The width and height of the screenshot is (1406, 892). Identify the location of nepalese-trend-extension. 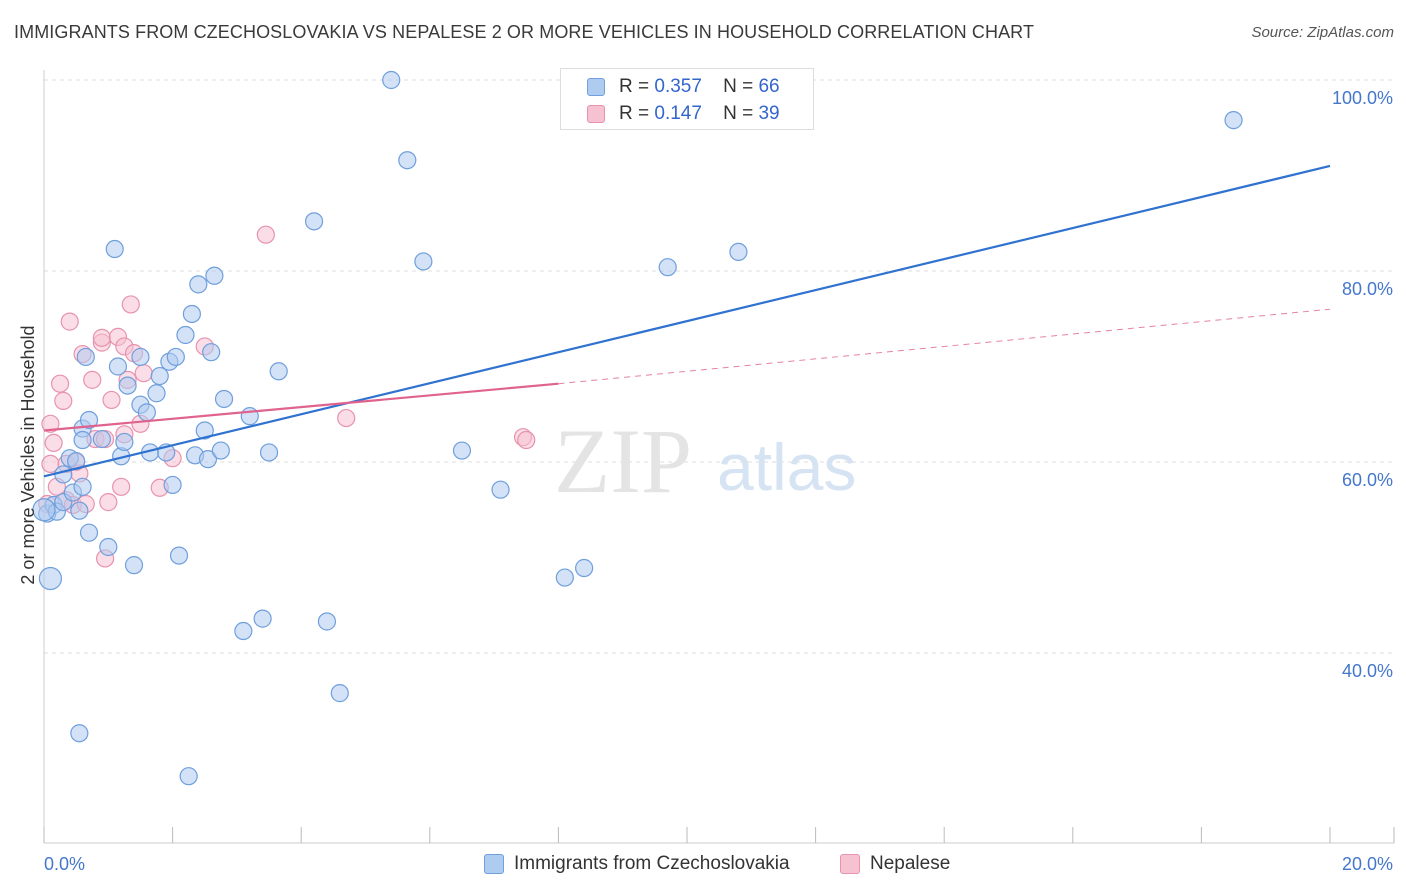
(944, 346).